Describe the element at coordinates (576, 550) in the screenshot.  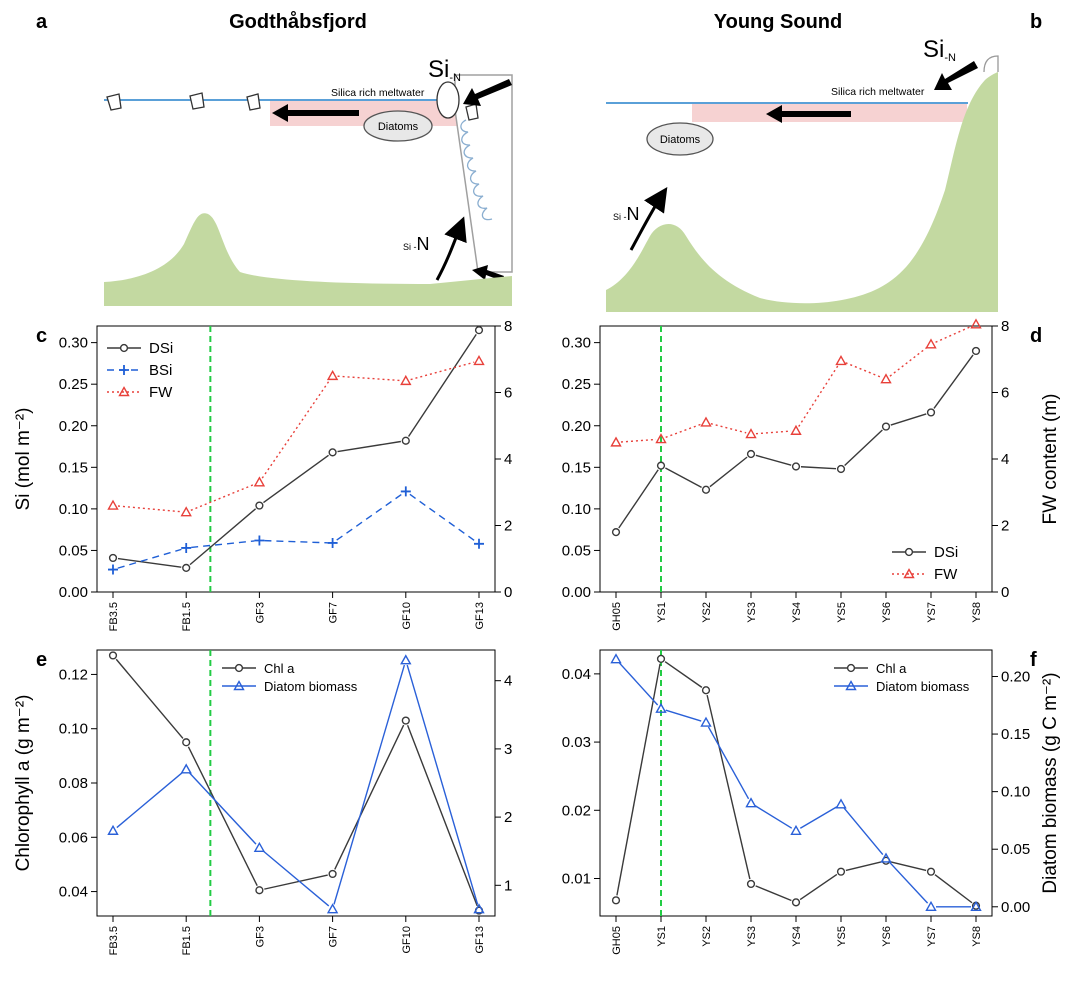
I see `y-tick-label: 0.05` at that location.